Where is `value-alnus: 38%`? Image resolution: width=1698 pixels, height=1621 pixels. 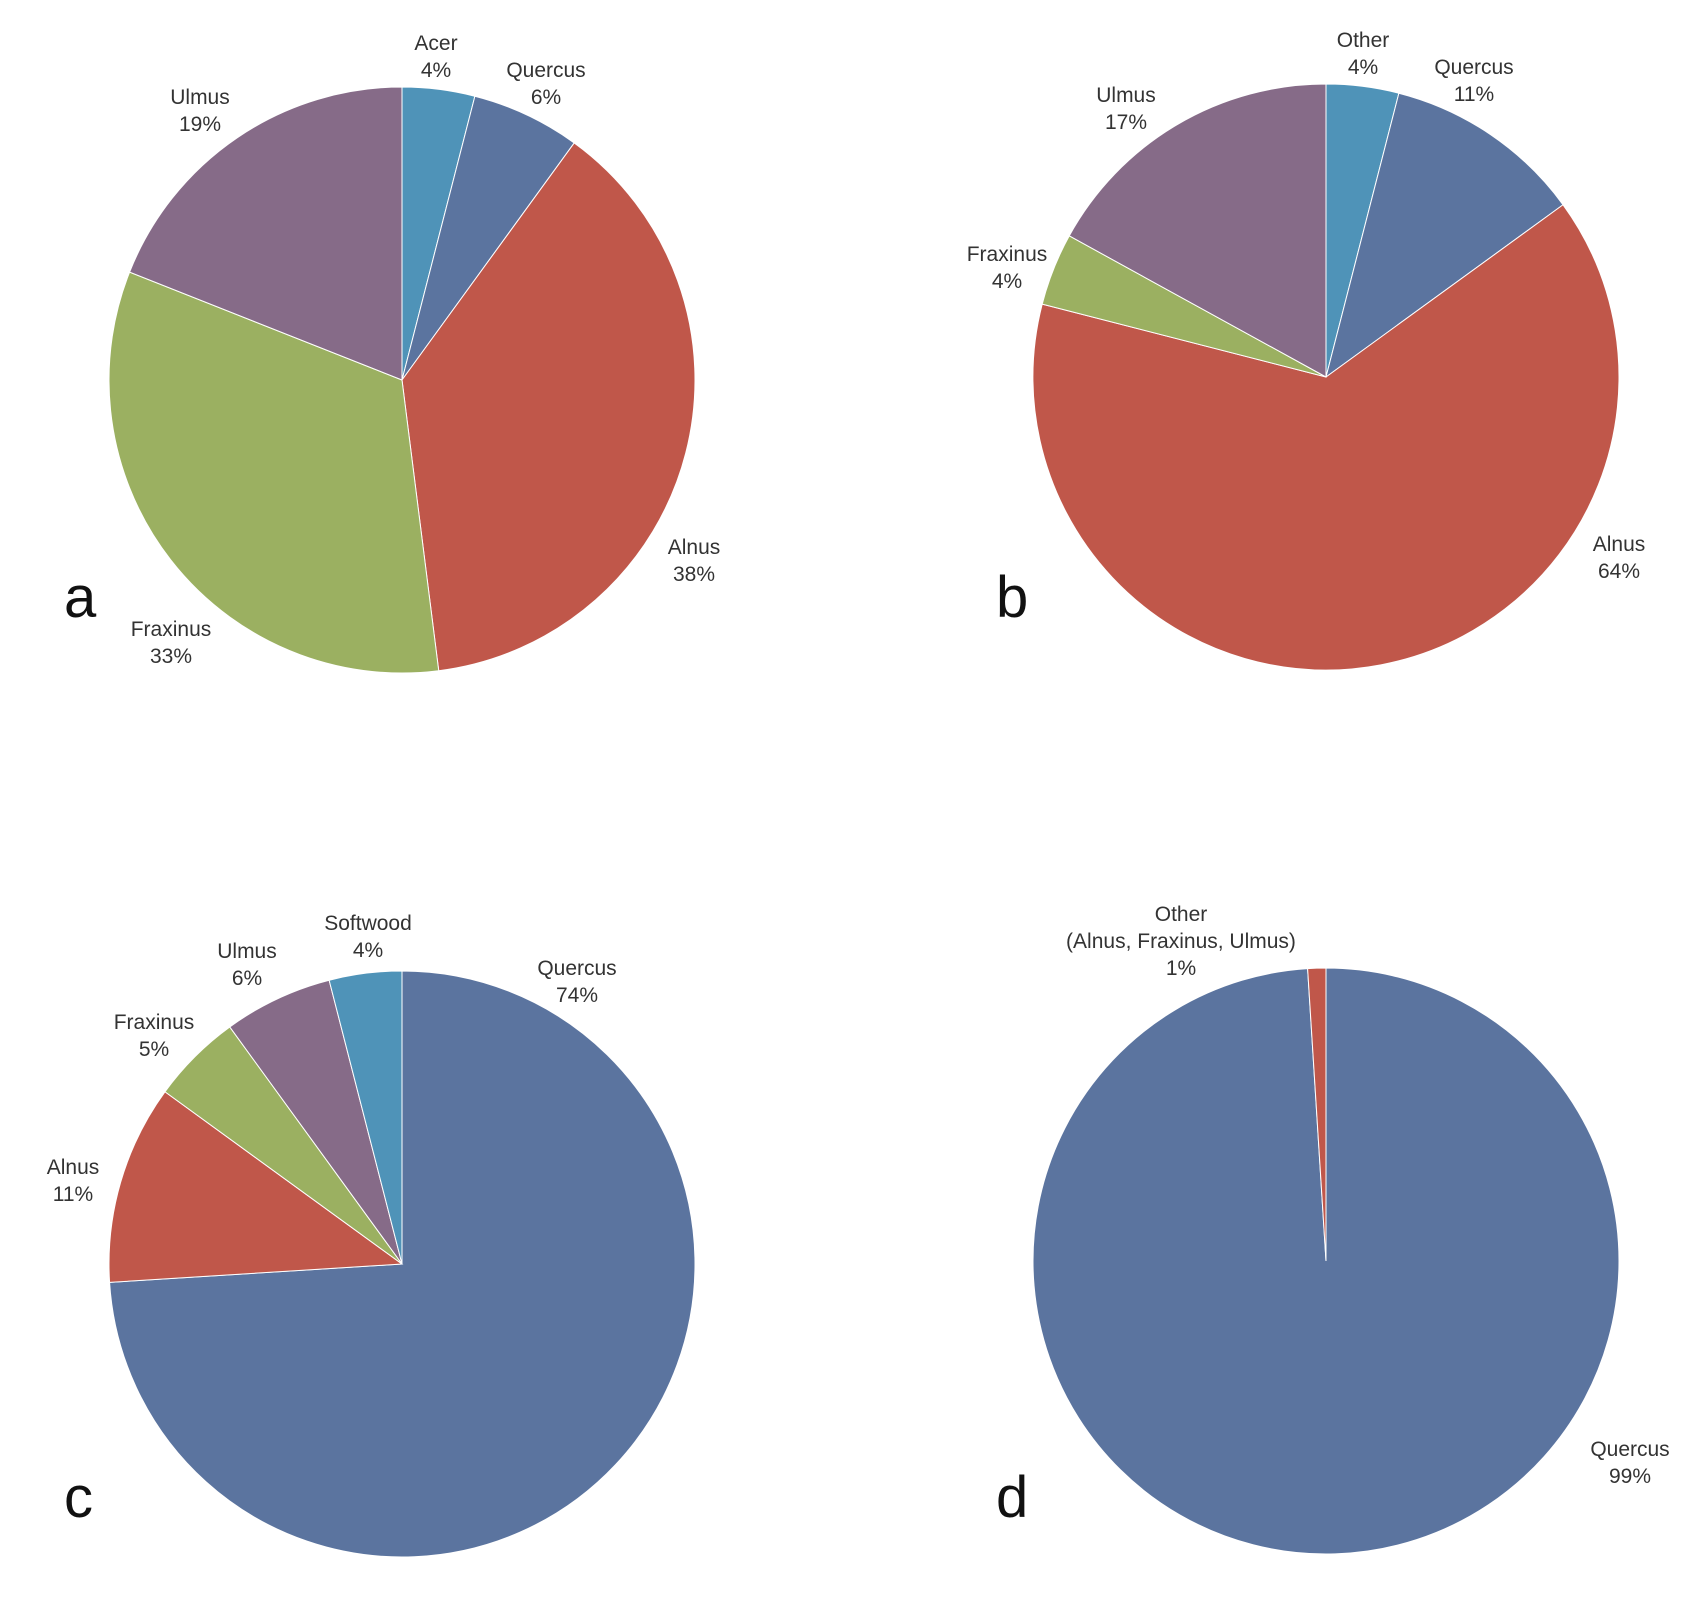
value-alnus: 38% is located at coordinates (694, 574).